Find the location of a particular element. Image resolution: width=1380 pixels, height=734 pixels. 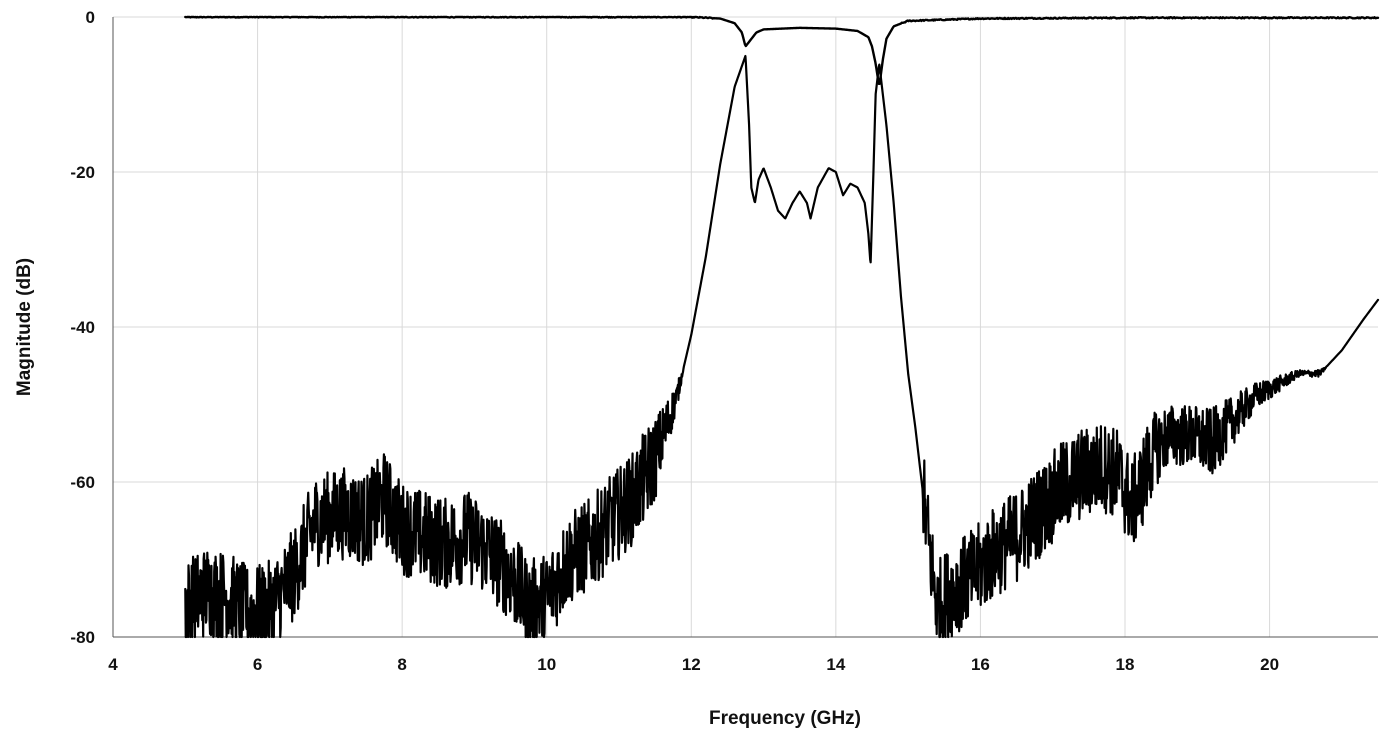

x-tick-label: 12 is located at coordinates (691, 664).